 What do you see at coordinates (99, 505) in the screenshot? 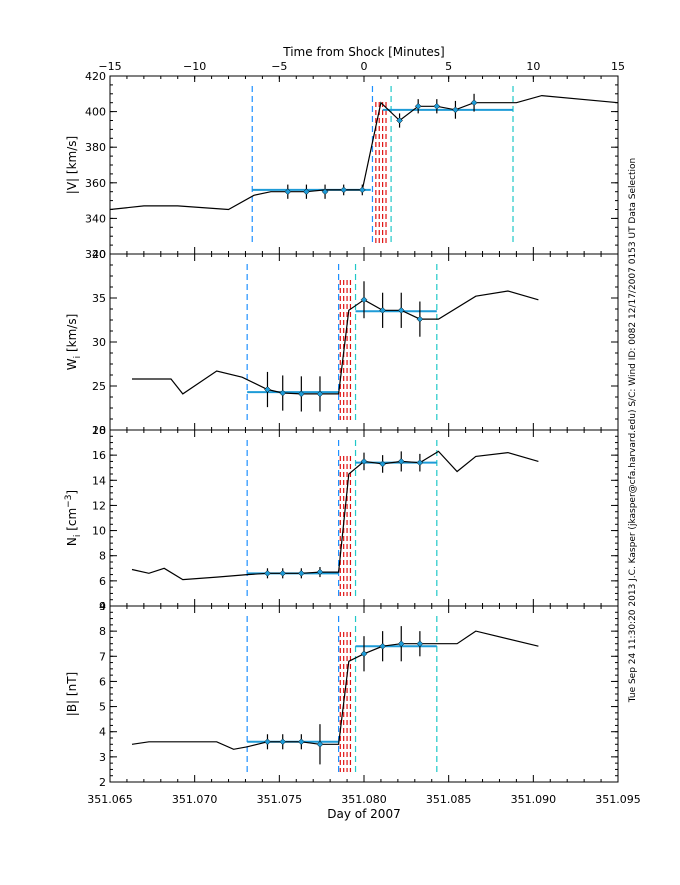
I see `panel-3-y-tick-label: 12` at bounding box center [99, 505].